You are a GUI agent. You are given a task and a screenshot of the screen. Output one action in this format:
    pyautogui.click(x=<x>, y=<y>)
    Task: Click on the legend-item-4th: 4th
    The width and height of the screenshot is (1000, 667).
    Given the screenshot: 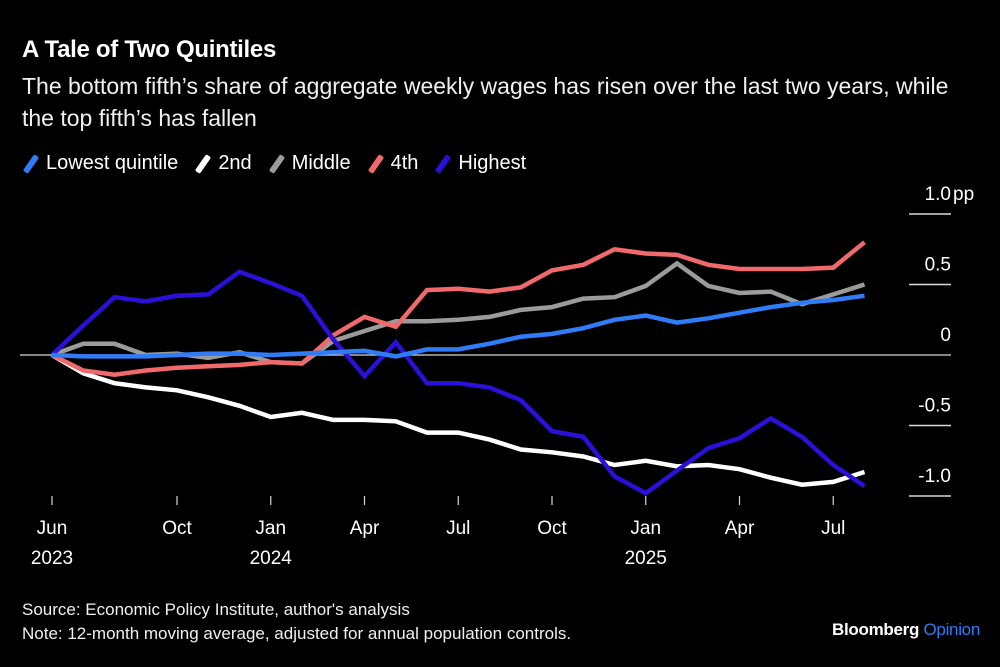 What is the action you would take?
    pyautogui.click(x=392, y=163)
    